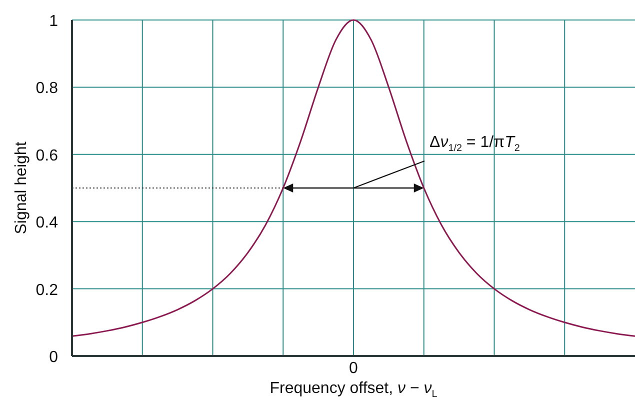 The width and height of the screenshot is (635, 403). I want to click on x-axis-title: Frequency offset, ν − ν$_{L}$, so click(354, 390).